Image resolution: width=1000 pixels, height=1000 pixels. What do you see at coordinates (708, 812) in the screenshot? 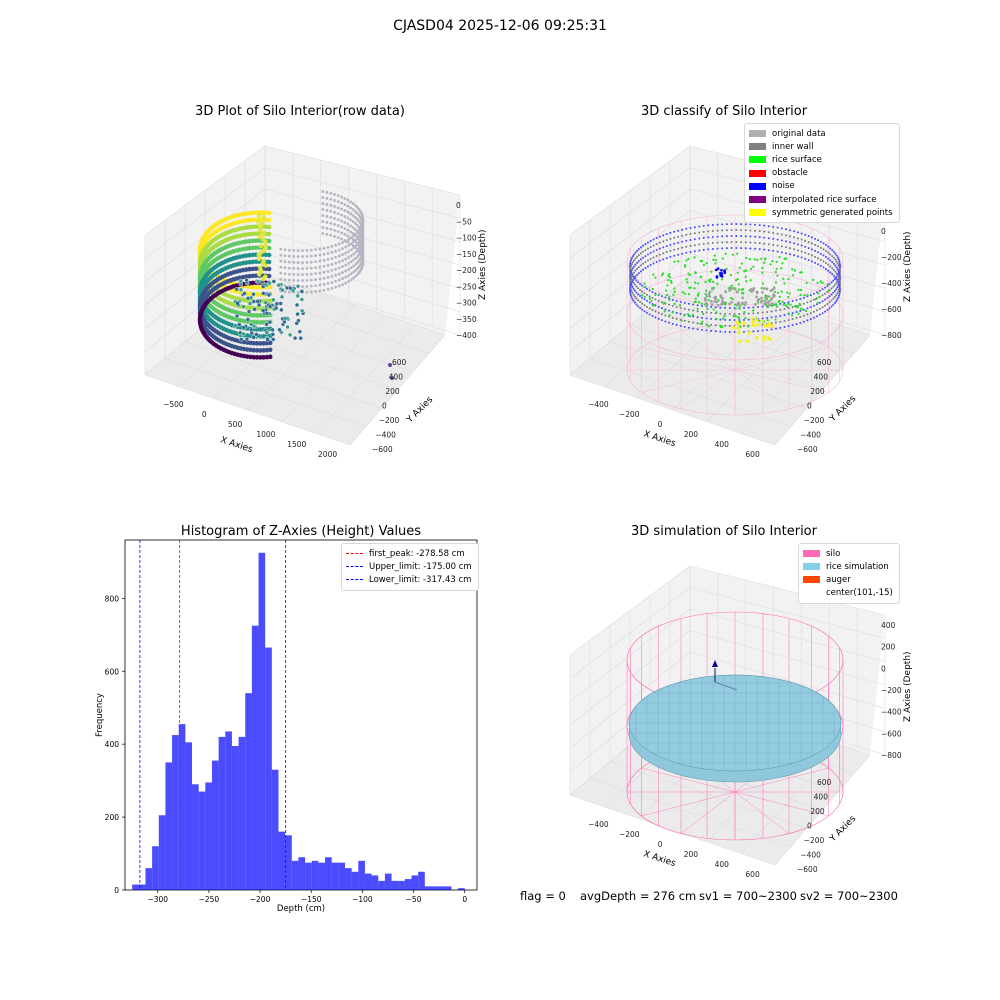
I see `simulation-cylinder-spoke` at bounding box center [708, 812].